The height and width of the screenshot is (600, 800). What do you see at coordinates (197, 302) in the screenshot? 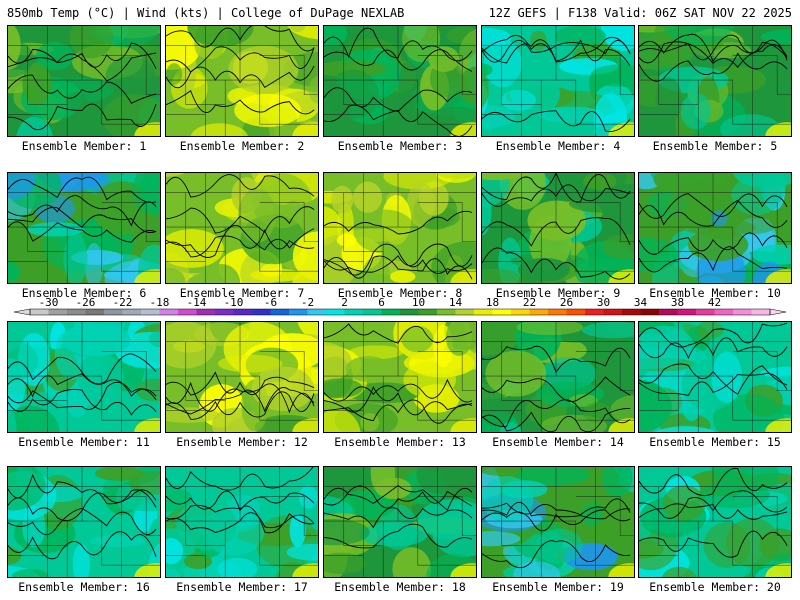
I see `colorbar-tick-label: -14` at bounding box center [197, 302].